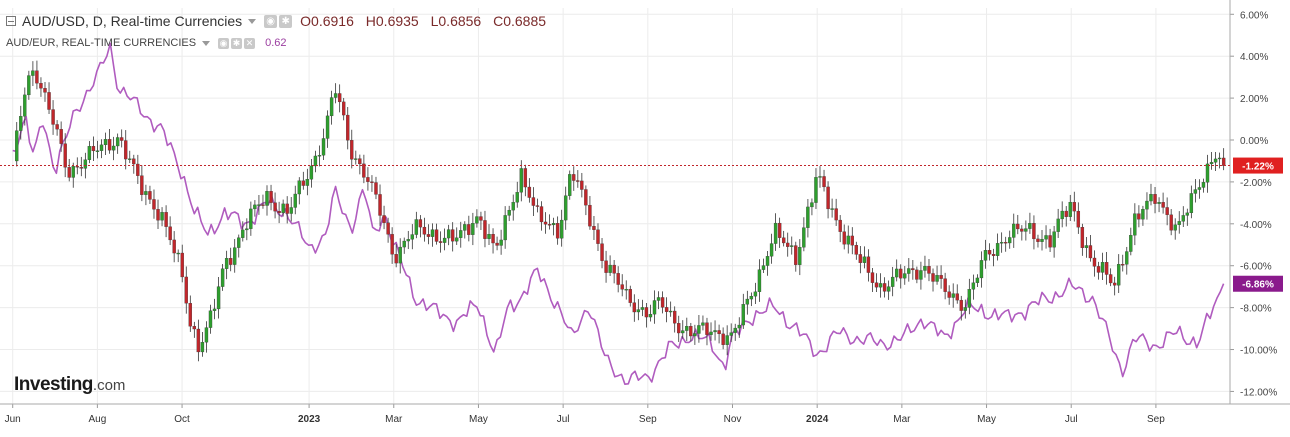 This screenshot has width=1290, height=437. I want to click on x-tick-label: Oct, so click(182, 419).